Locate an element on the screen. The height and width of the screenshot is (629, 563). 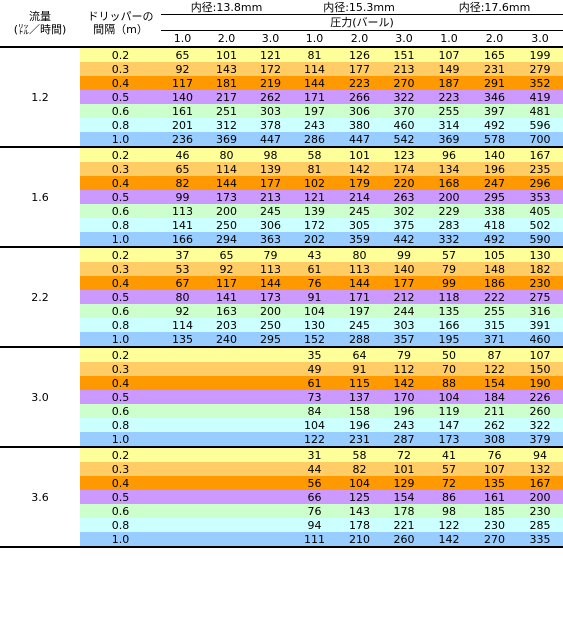
flow-rate-cell: 353 is located at coordinates (540, 197).